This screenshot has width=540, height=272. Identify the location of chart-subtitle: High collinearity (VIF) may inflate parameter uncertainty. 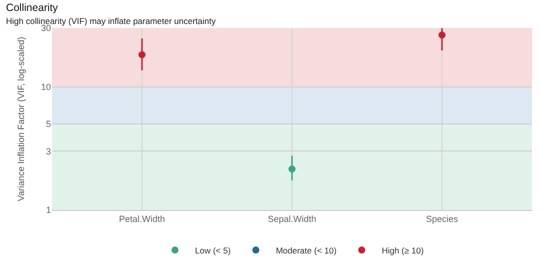
(111, 21).